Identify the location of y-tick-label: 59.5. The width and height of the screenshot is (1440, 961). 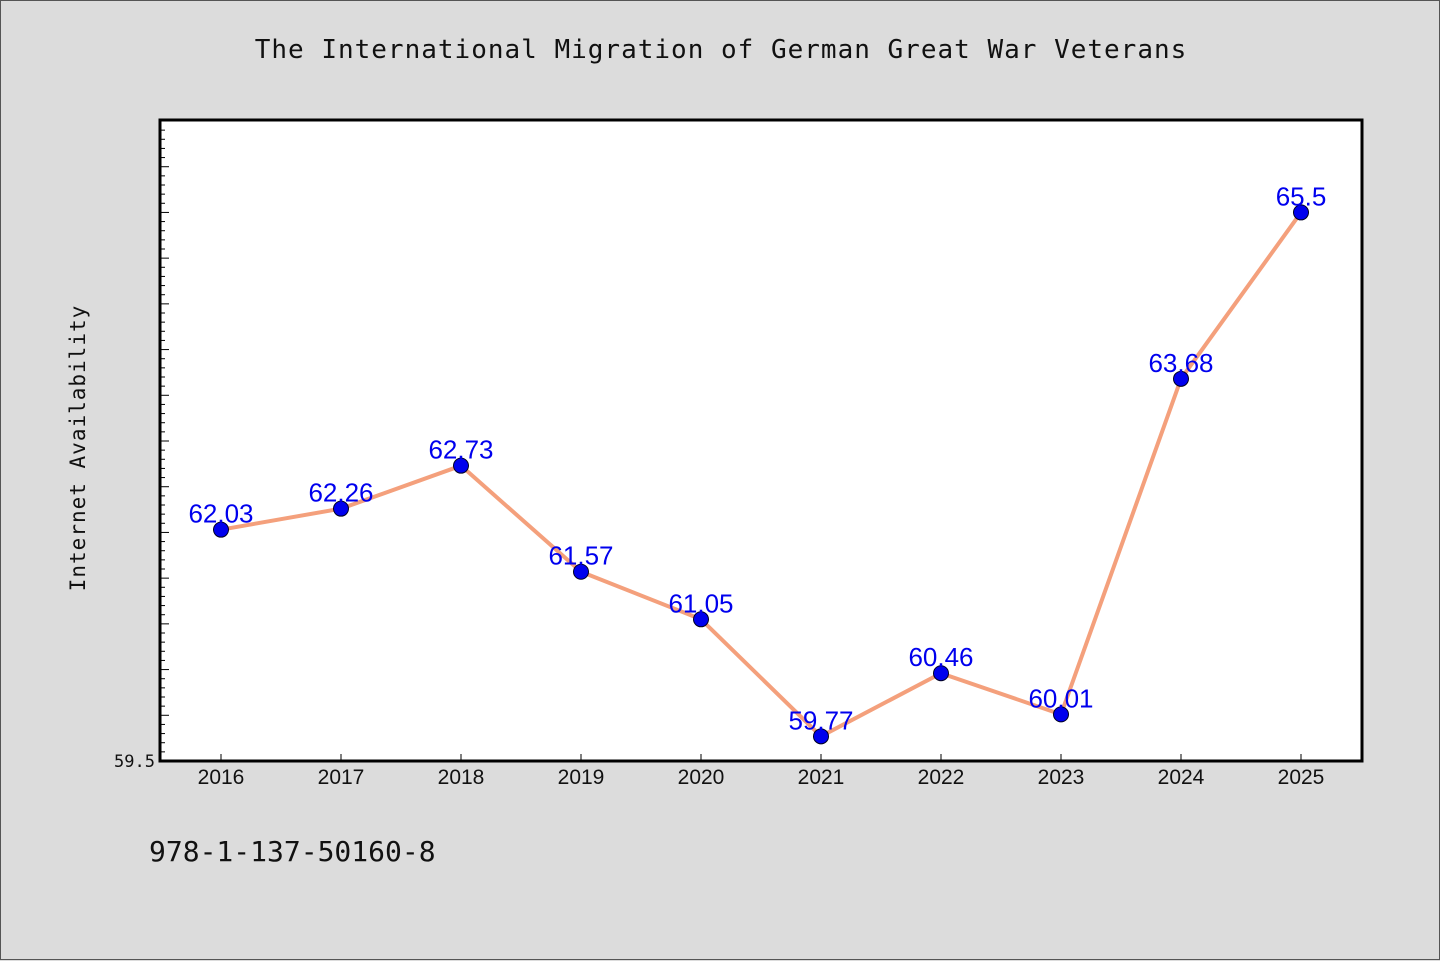
(134, 762).